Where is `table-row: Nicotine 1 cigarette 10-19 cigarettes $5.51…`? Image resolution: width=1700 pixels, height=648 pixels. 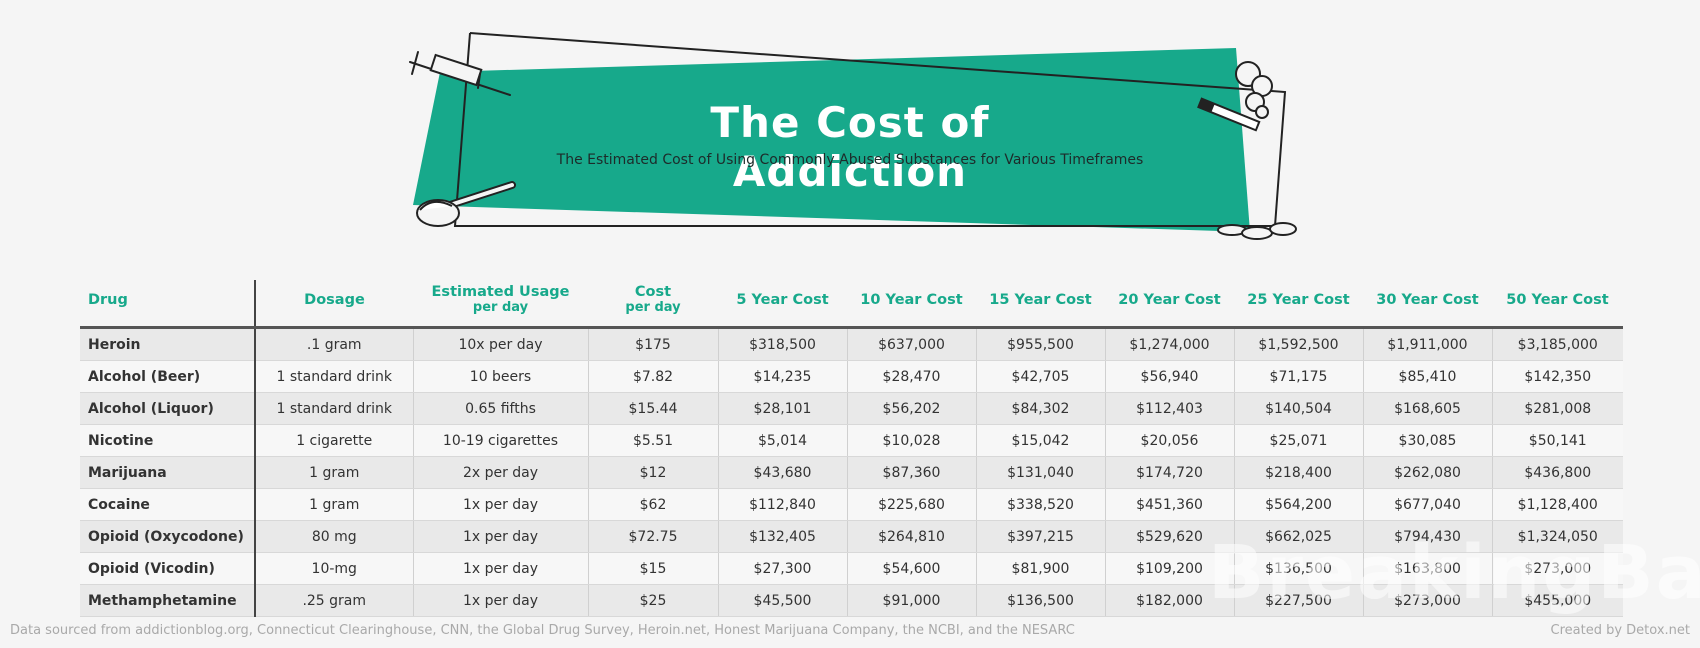
table-row: Nicotine 1 cigarette 10-19 cigarettes $5.51… is located at coordinates (851, 440).